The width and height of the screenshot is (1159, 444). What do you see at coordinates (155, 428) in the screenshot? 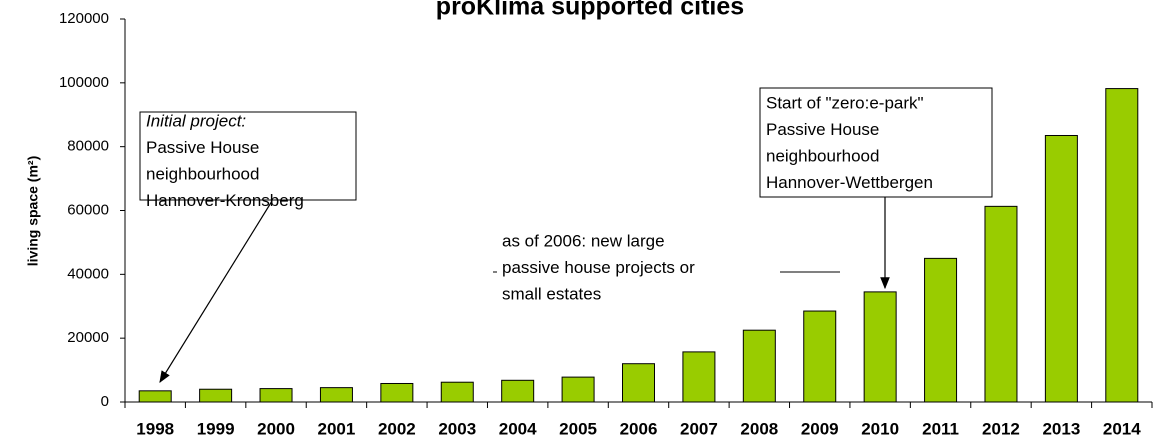
I see `x-tick-label: 1998` at bounding box center [155, 428].